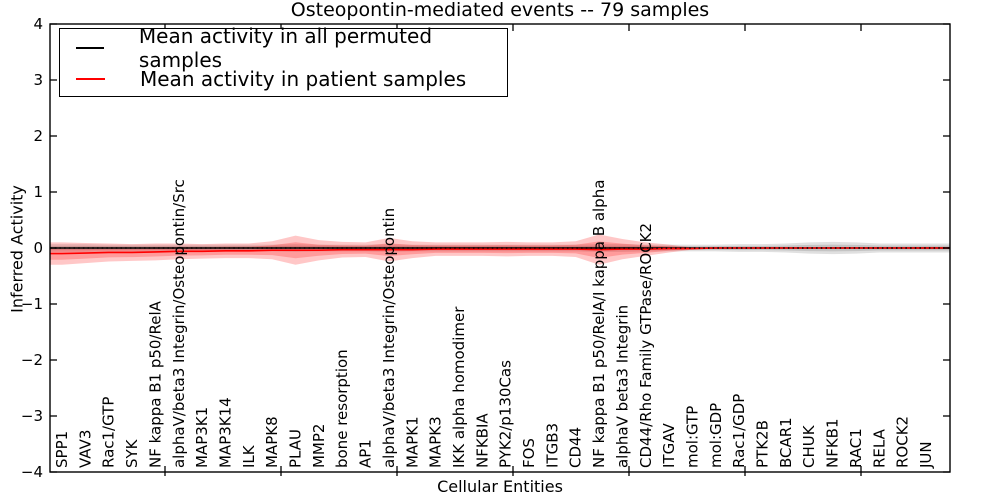 The width and height of the screenshot is (1000, 500). I want to click on x-category-label: Rac1/GTP, so click(109, 432).